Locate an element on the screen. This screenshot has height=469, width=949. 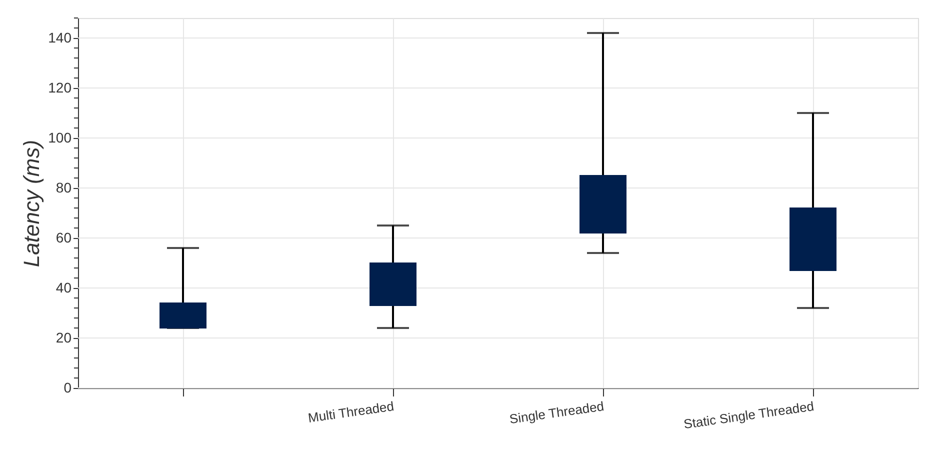
y-tick-label: 80 is located at coordinates (64, 188).